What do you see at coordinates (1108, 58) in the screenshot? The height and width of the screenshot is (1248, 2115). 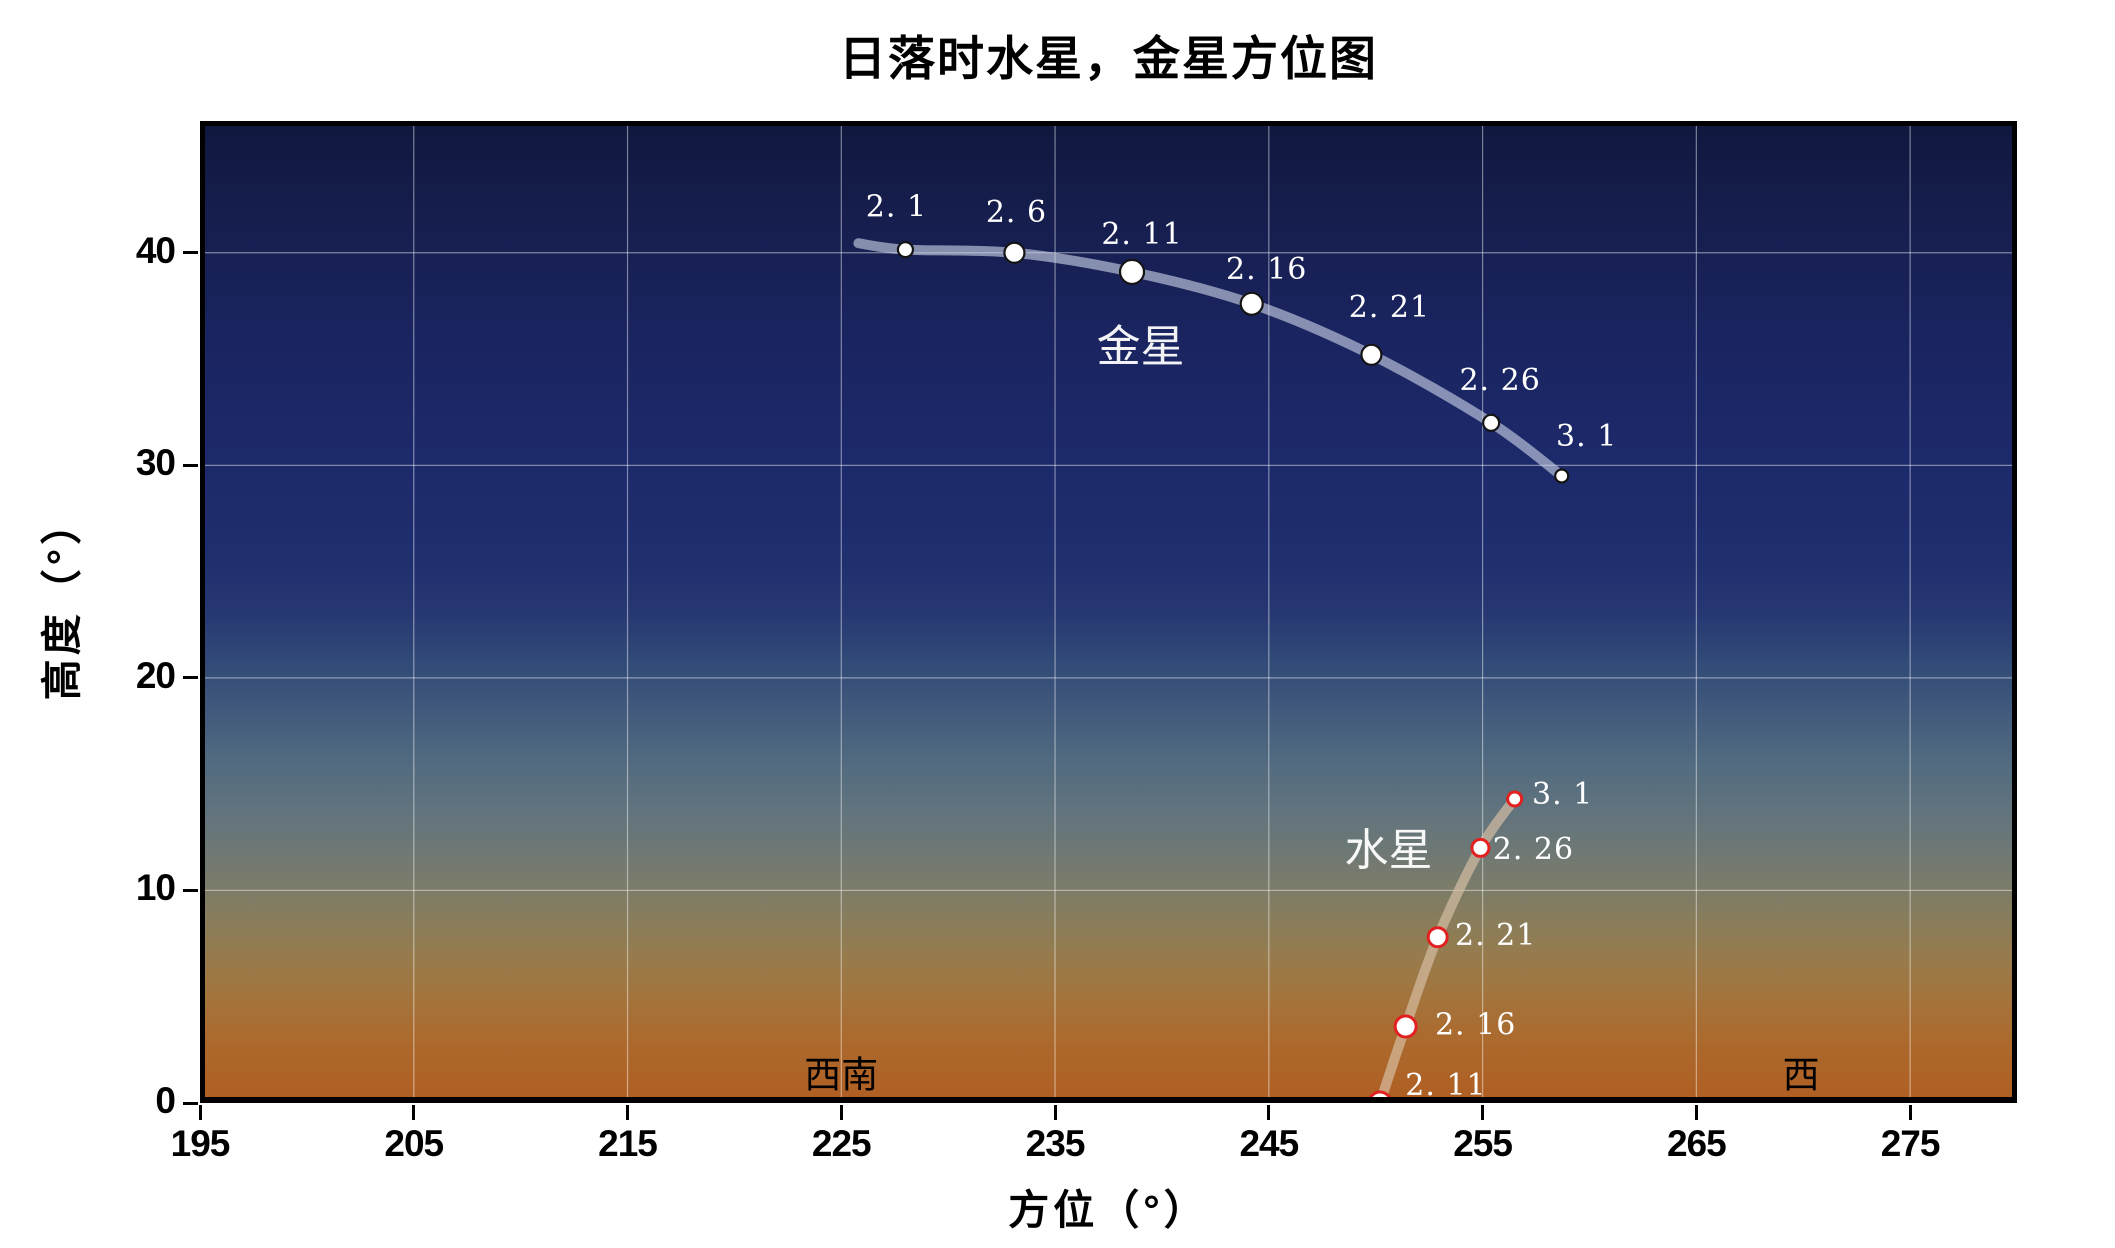 I see `chart-title: 日落时水星，金星方位图` at bounding box center [1108, 58].